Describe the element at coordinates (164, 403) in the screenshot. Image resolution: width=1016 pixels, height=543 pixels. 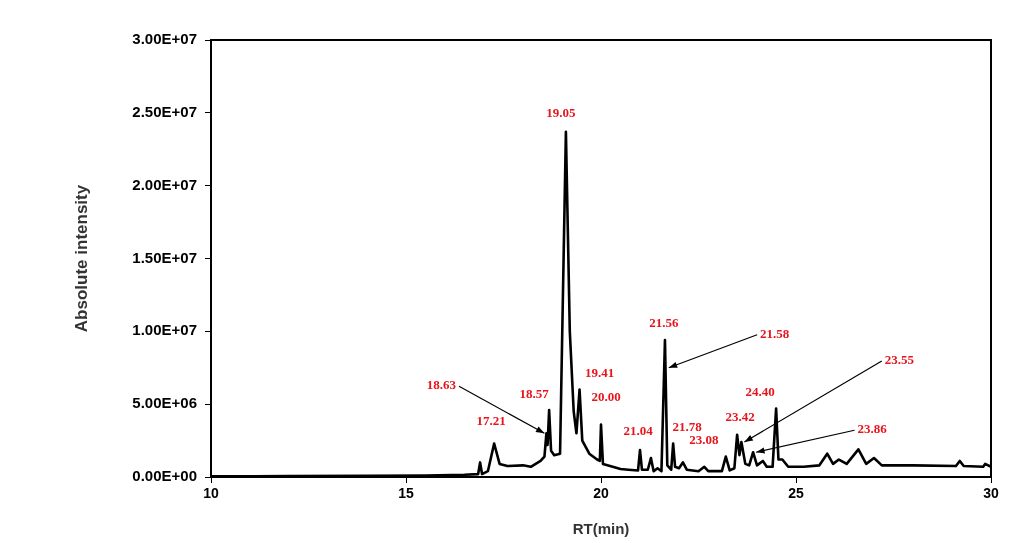
I see `y-tick-label: 5.00E+06` at that location.